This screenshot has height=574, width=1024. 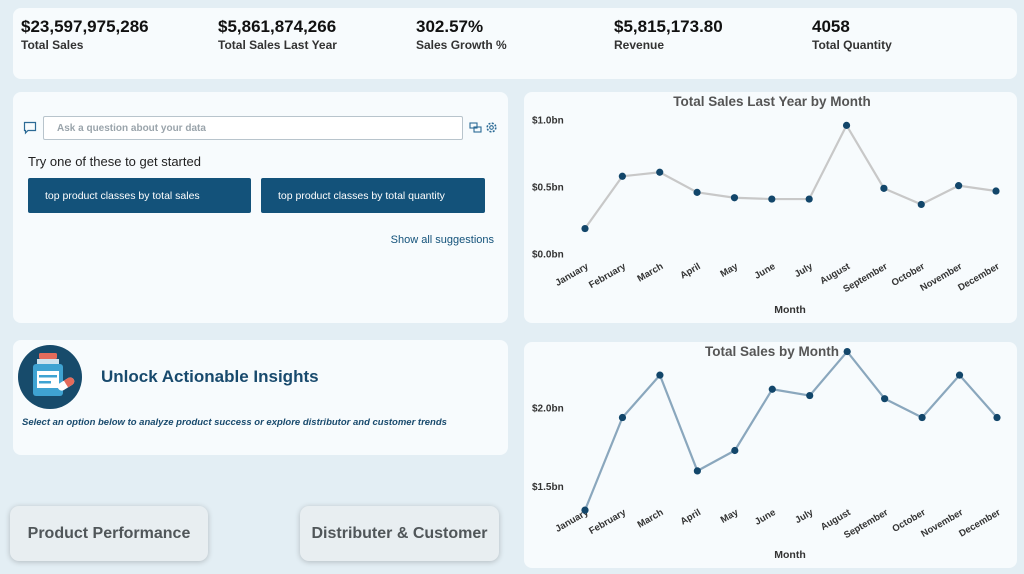 I want to click on kpi-sales-growth: 302.57% Sales Growth %, so click(x=461, y=34).